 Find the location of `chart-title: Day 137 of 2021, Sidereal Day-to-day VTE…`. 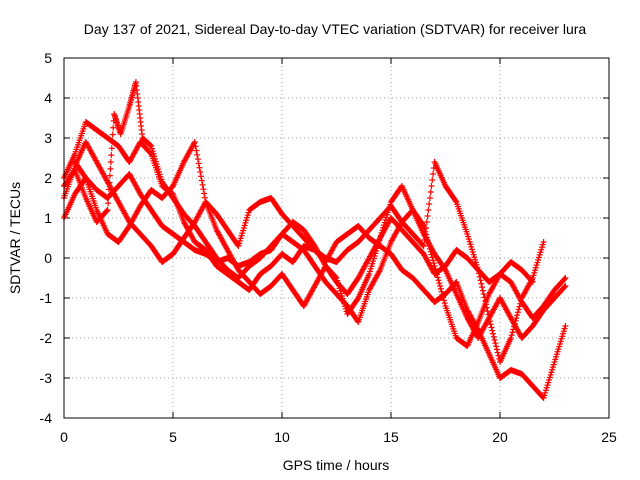

chart-title: Day 137 of 2021, Sidereal Day-to-day VTE… is located at coordinates (335, 29).